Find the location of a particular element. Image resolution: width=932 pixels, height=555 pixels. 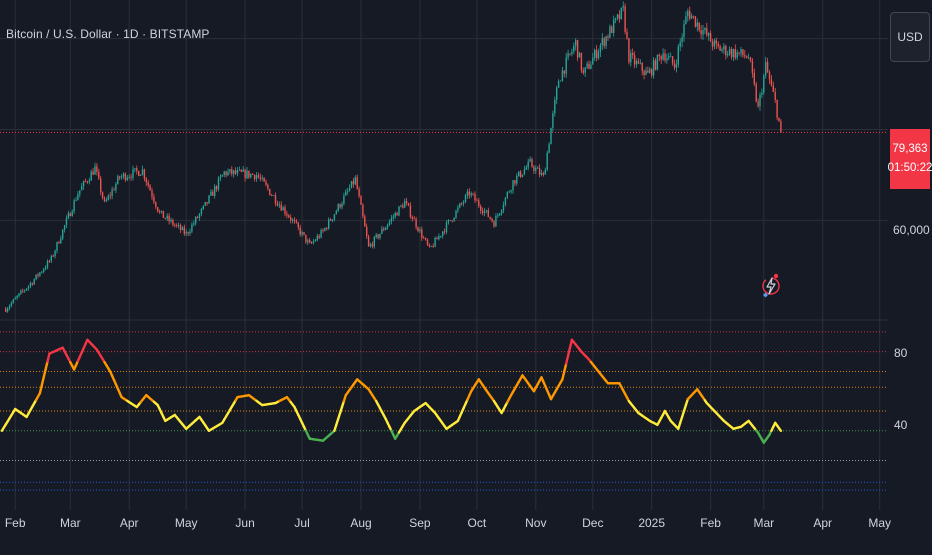

bar-countdown: 01:50:22 is located at coordinates (910, 168).